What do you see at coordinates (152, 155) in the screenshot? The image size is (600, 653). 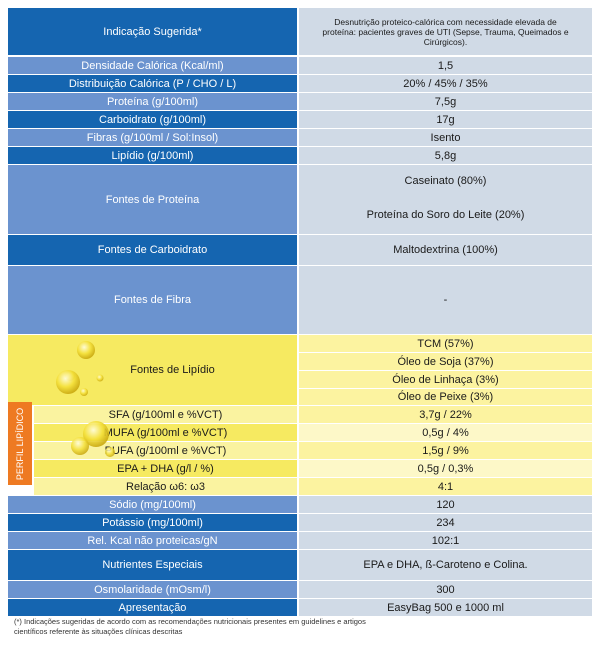 I see `row-label: Lipídio (g/100ml)` at bounding box center [152, 155].